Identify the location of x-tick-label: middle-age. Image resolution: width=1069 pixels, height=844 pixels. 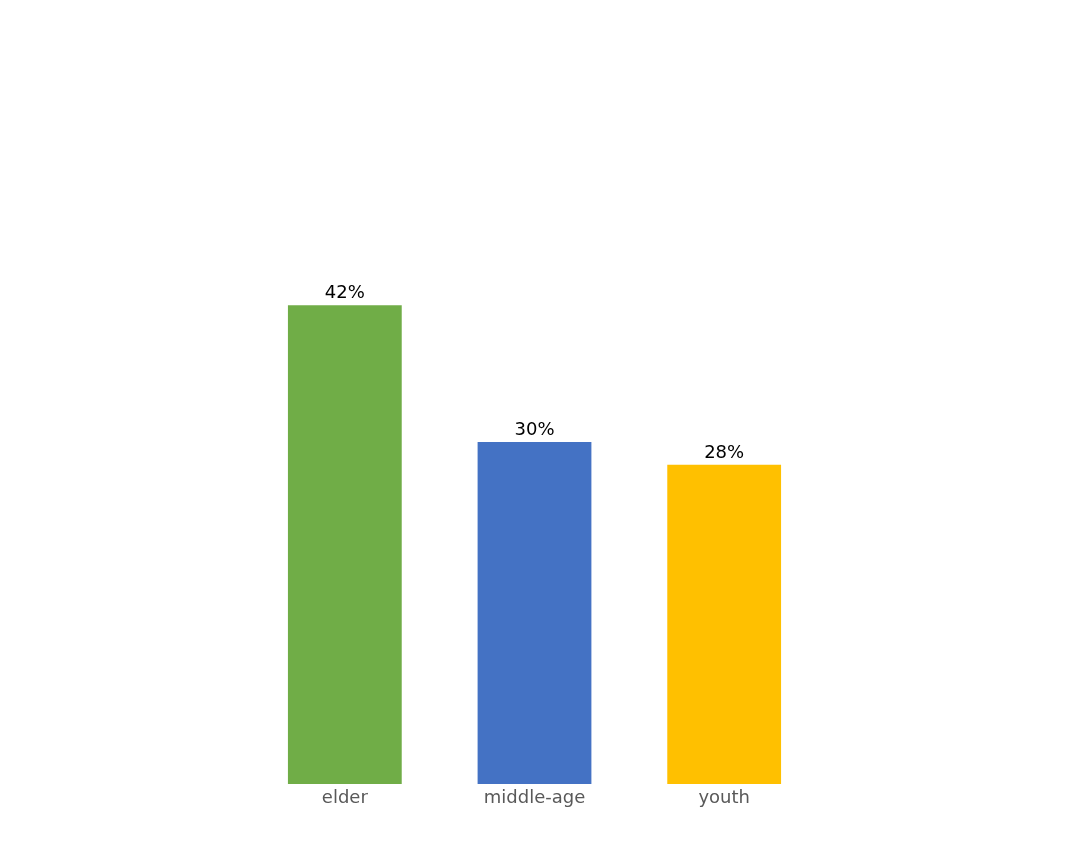
(534, 796).